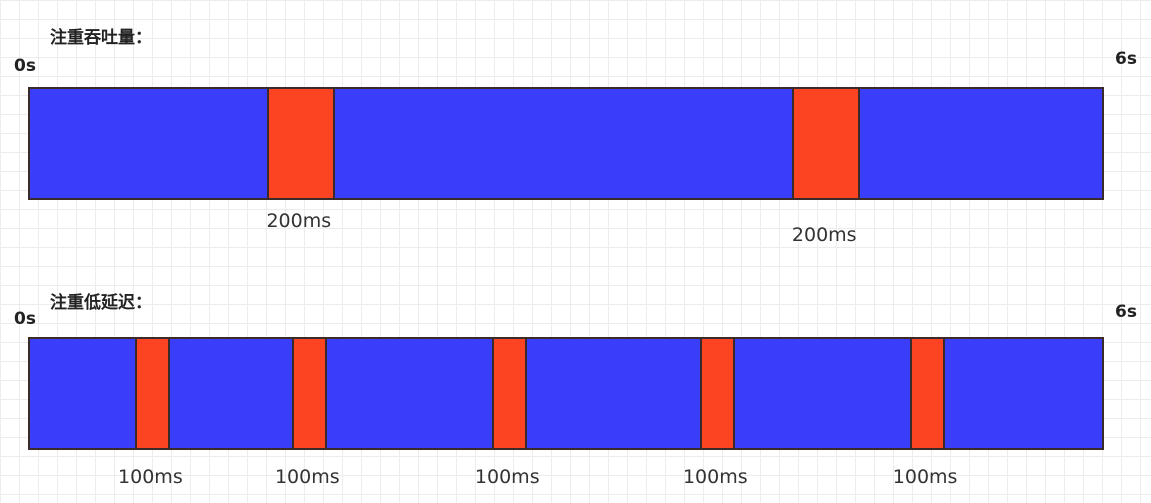 The width and height of the screenshot is (1151, 503). Describe the element at coordinates (1126, 59) in the screenshot. I see `throughput-end-label: 6s` at that location.